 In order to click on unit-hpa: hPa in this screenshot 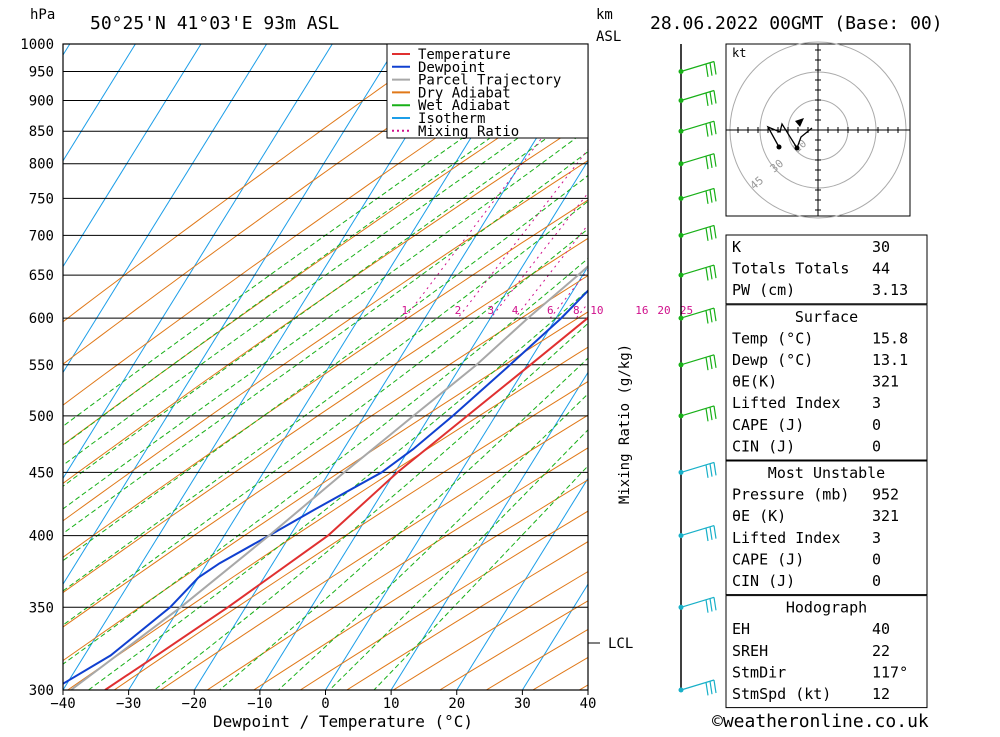, I will do `click(42, 15)`.